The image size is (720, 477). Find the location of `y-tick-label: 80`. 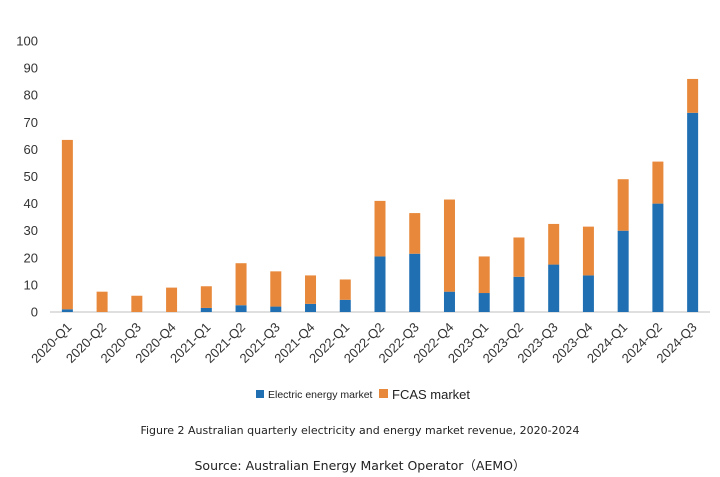

y-tick-label: 80 is located at coordinates (31, 95).